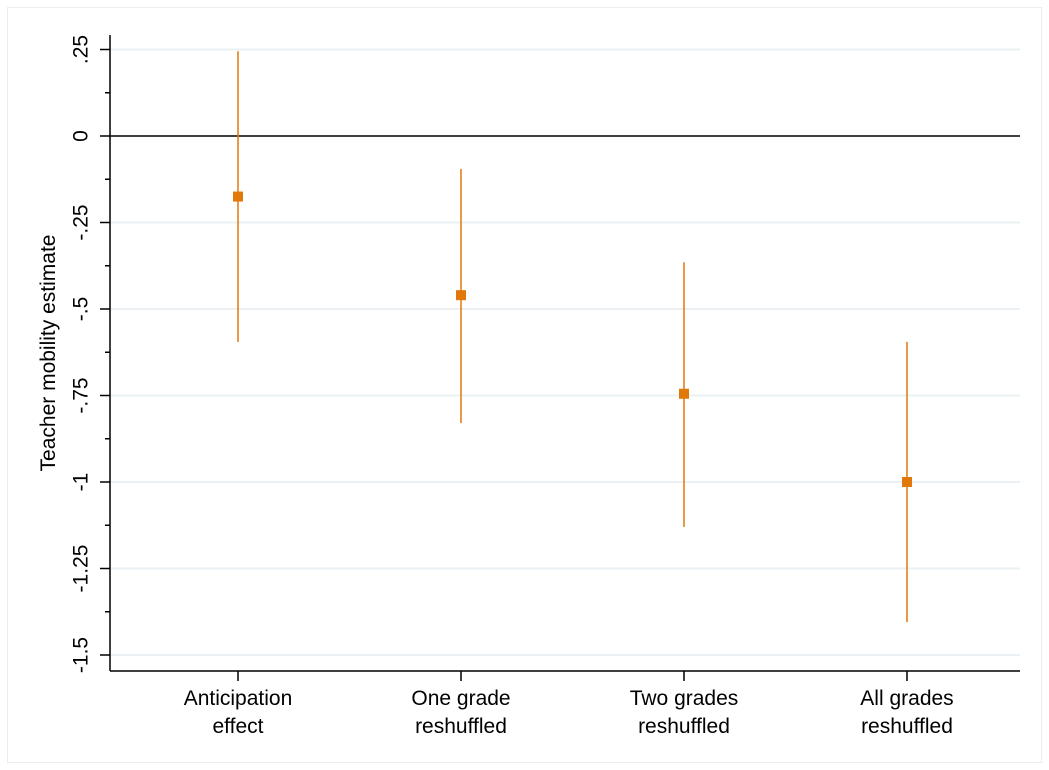 This screenshot has width=1049, height=770. Describe the element at coordinates (80, 49) in the screenshot. I see `y-tick-label: .25` at that location.